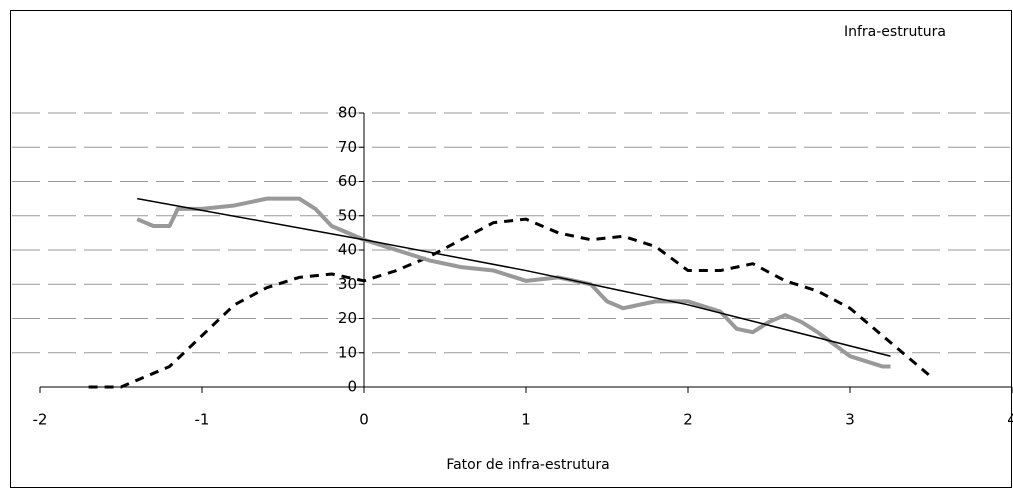 Image resolution: width=1013 pixels, height=496 pixels. I want to click on y-tick-label: 60, so click(347, 181).